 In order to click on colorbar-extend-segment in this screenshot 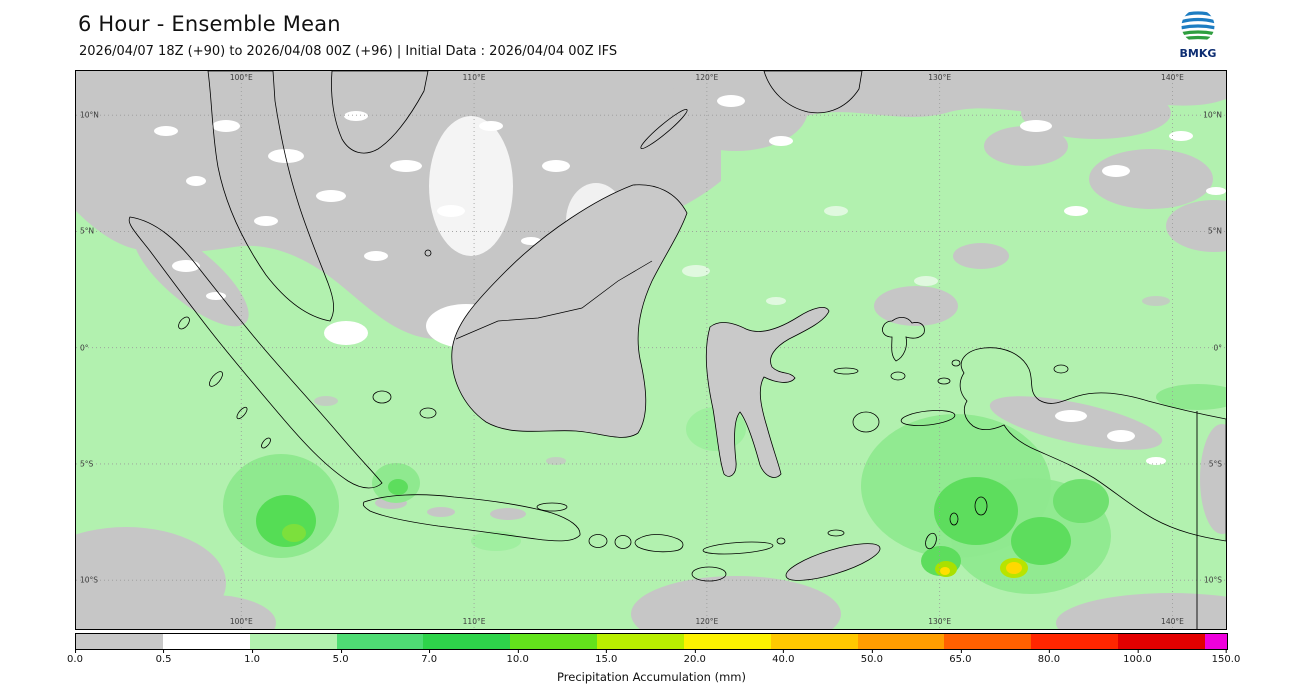, I will do `click(1215, 641)`.